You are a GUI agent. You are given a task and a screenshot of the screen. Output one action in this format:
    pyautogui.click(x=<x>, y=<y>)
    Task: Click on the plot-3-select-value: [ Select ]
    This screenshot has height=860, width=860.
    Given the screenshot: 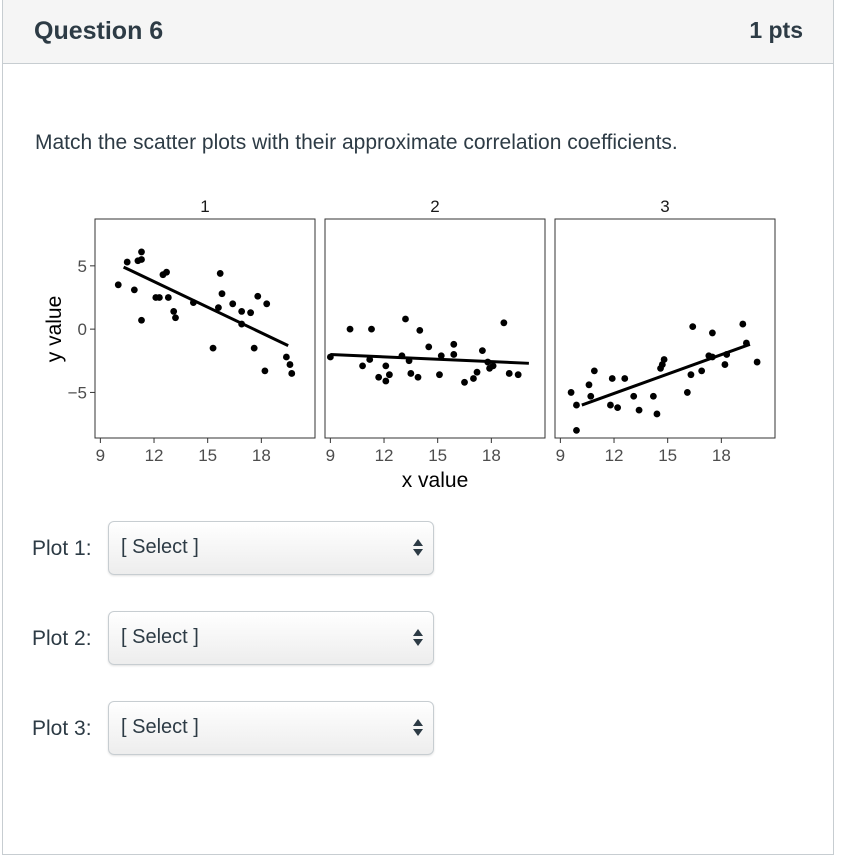 What is the action you would take?
    pyautogui.click(x=160, y=727)
    